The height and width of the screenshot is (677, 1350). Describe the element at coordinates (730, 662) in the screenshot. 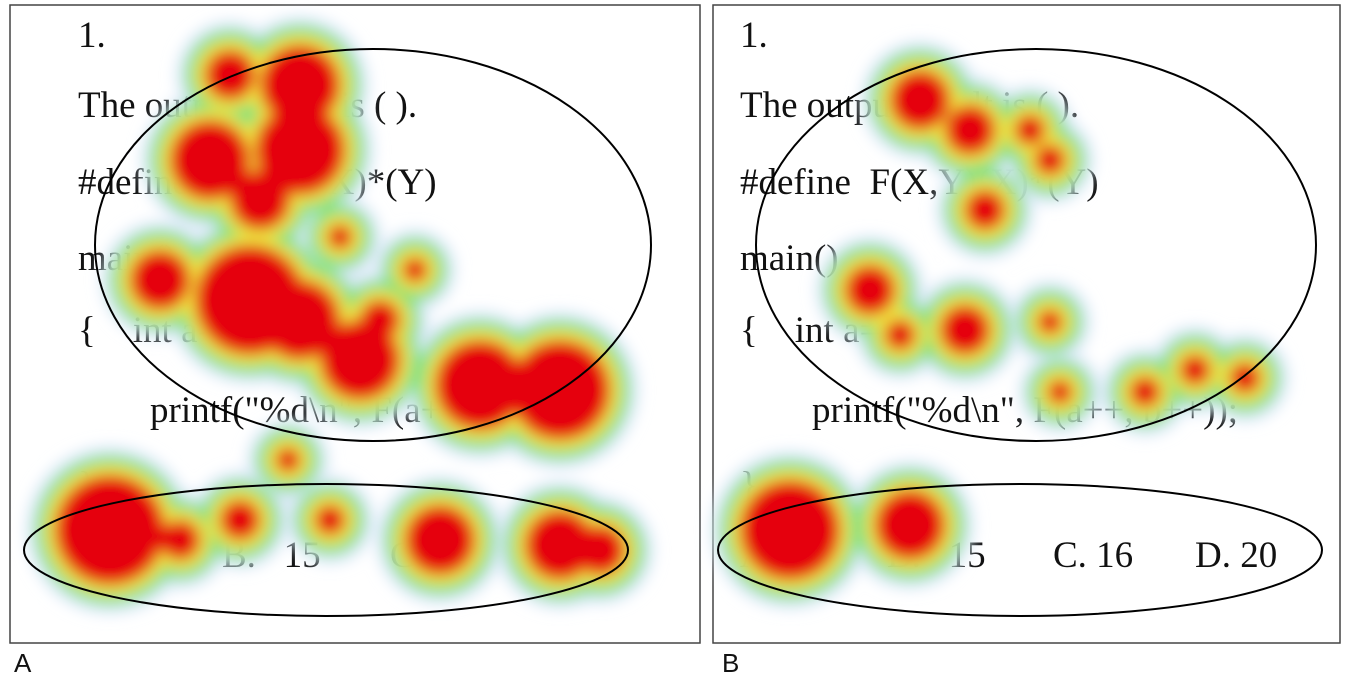

I see `panel-label: B` at that location.